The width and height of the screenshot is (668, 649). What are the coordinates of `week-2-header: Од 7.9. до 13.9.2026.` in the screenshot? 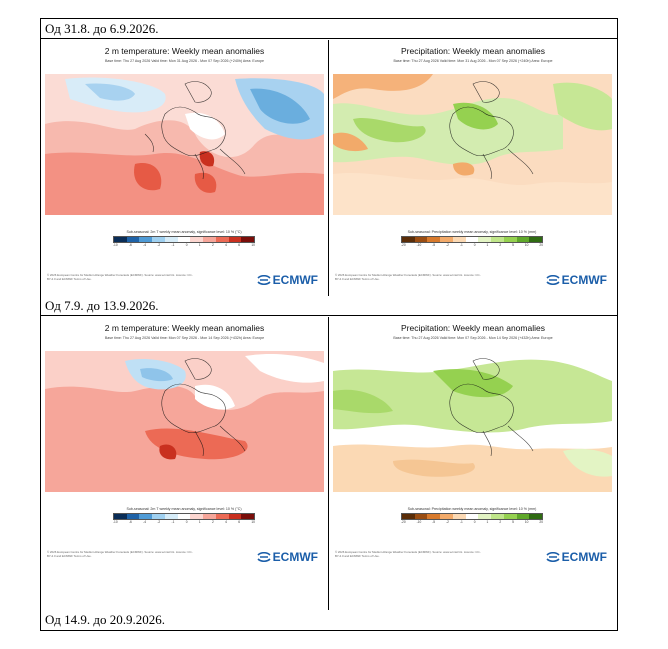 It's located at (329, 306).